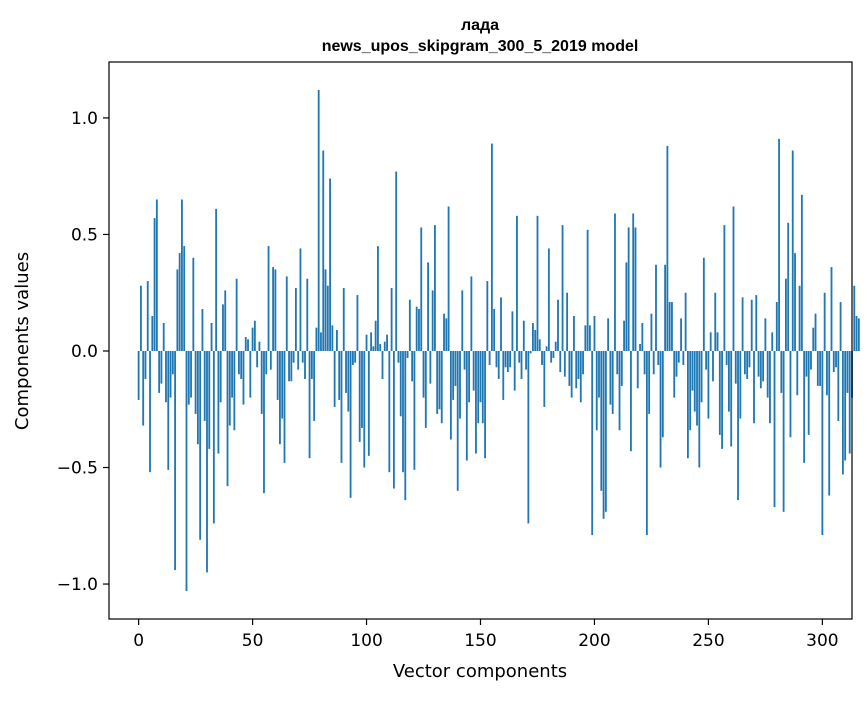  Describe the element at coordinates (480, 641) in the screenshot. I see `x-tick-label: 150` at that location.